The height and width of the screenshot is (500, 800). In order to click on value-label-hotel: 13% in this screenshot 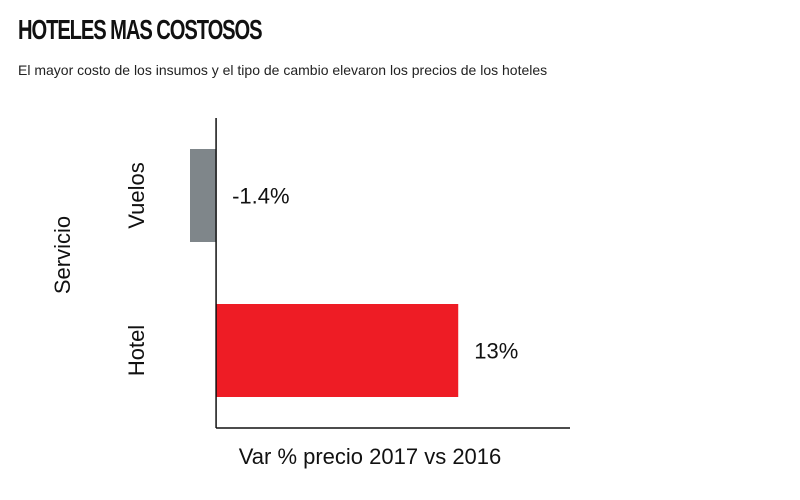, I will do `click(496, 351)`.